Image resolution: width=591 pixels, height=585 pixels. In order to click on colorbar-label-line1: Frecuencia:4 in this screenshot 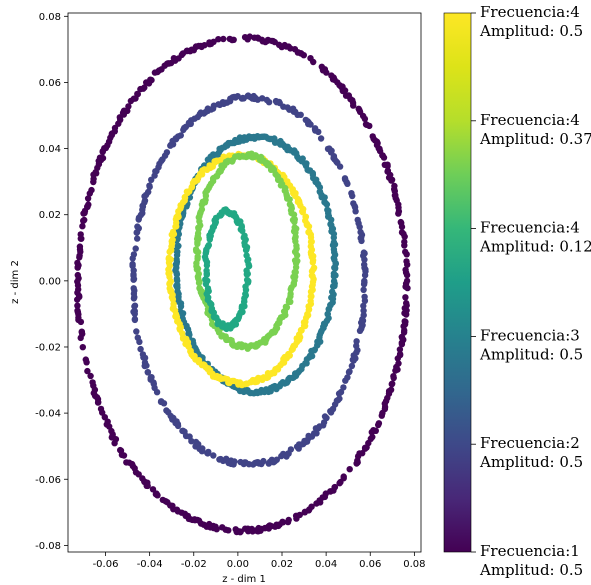, I will do `click(530, 120)`.